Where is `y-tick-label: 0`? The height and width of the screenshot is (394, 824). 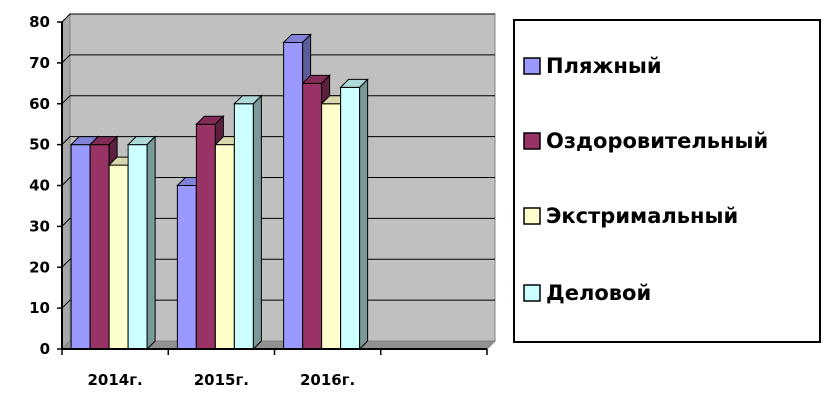 y-tick-label: 0 is located at coordinates (45, 349).